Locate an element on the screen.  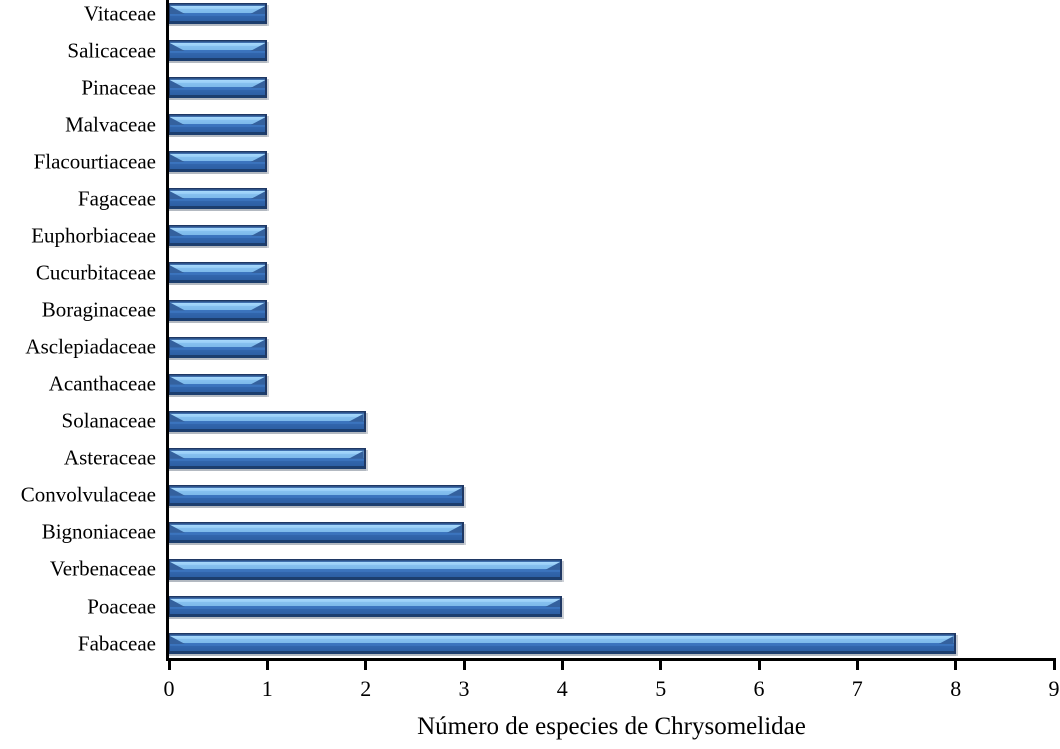
category-label: Poaceae is located at coordinates (121, 606).